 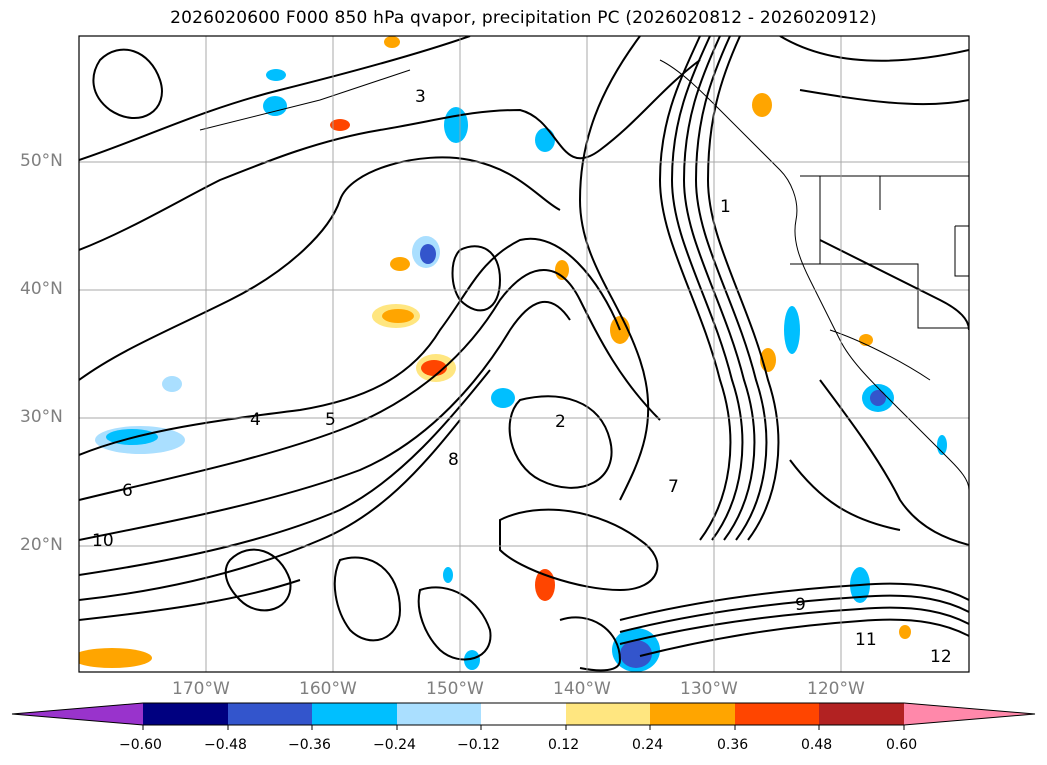 What do you see at coordinates (309, 745) in the screenshot?
I see `colorbar-tick-label: −0.36` at bounding box center [309, 745].